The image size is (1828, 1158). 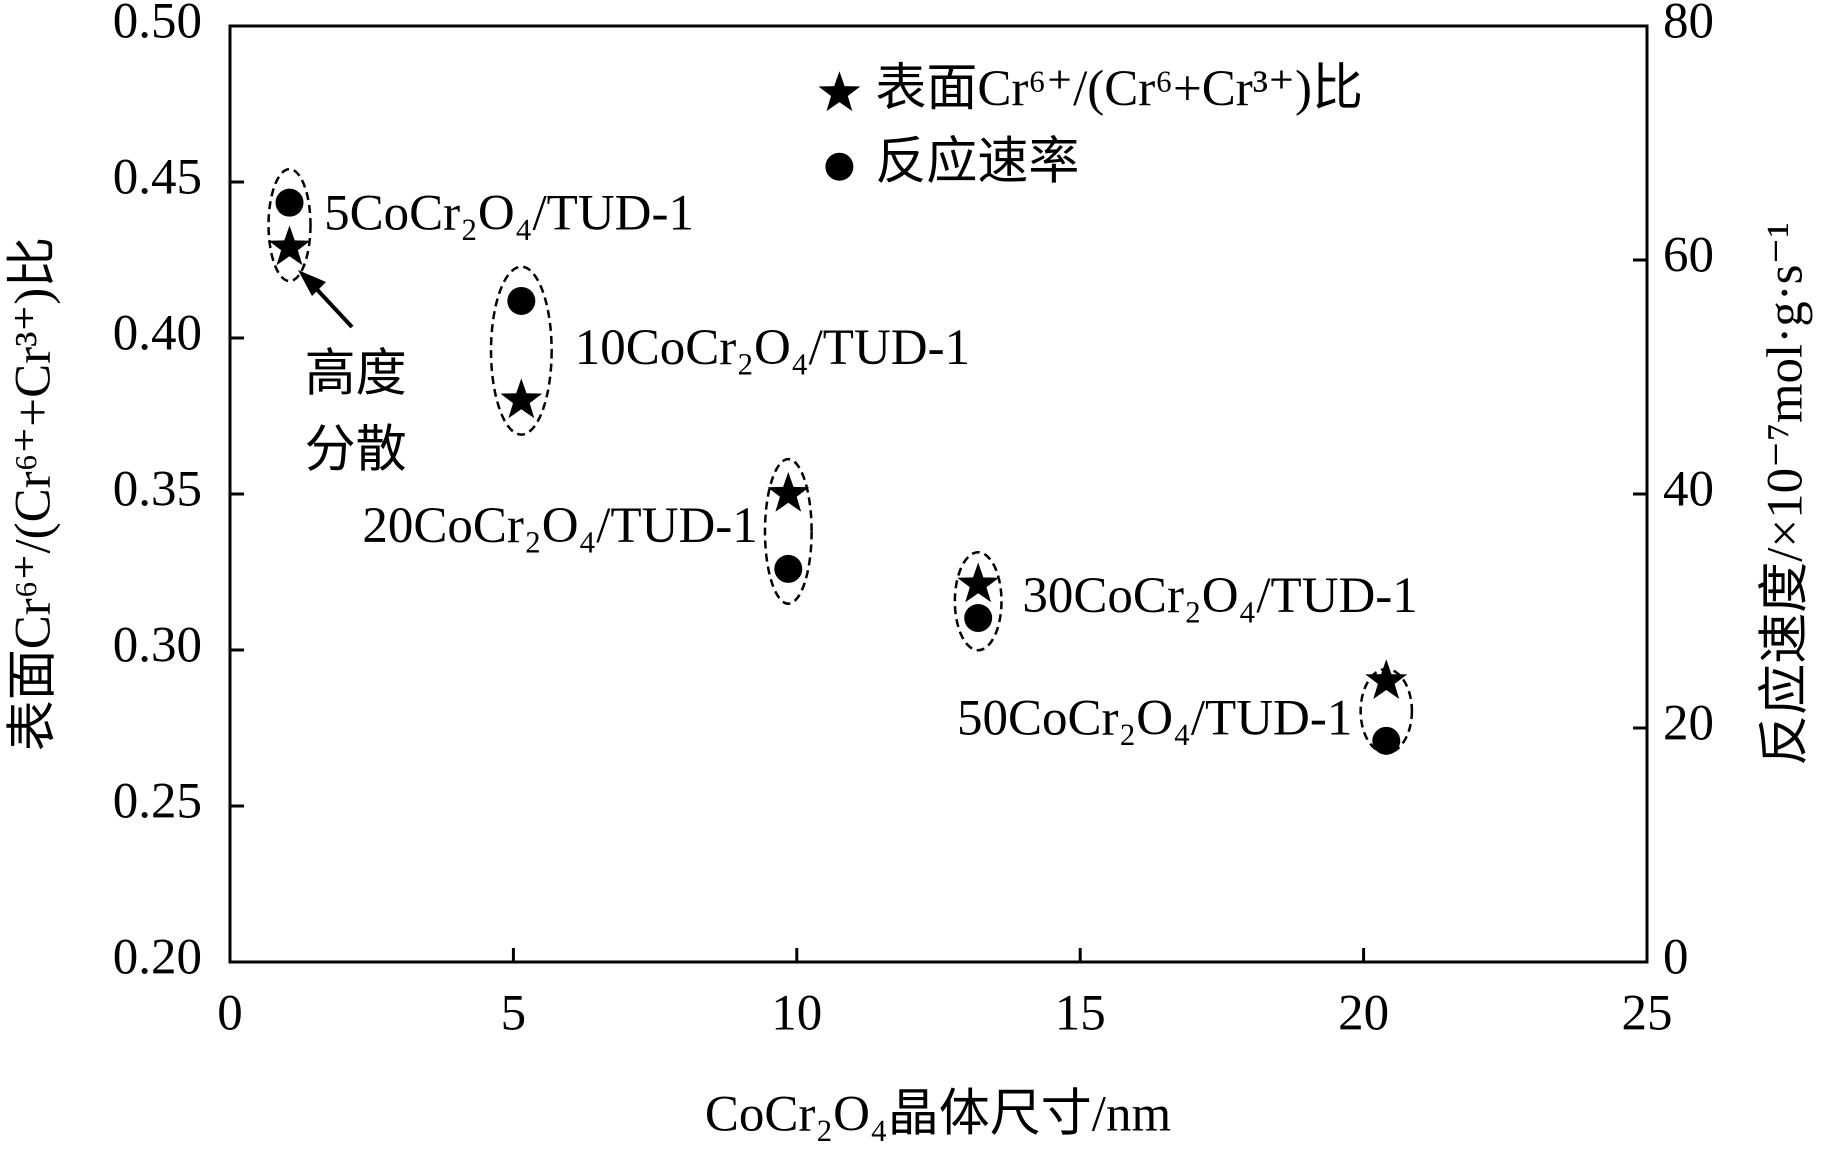 What do you see at coordinates (1688, 25) in the screenshot?
I see `y2-tick-label: 80` at bounding box center [1688, 25].